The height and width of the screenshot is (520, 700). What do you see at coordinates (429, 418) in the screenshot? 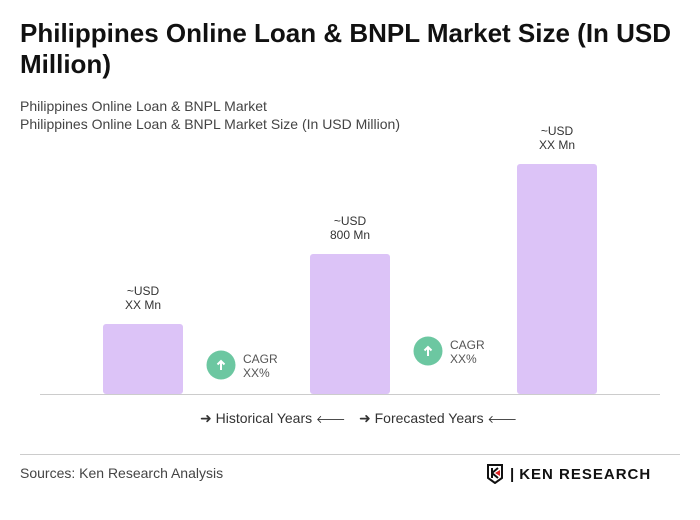
I see `legend-forecasted-label: Forecasted Years` at bounding box center [429, 418].